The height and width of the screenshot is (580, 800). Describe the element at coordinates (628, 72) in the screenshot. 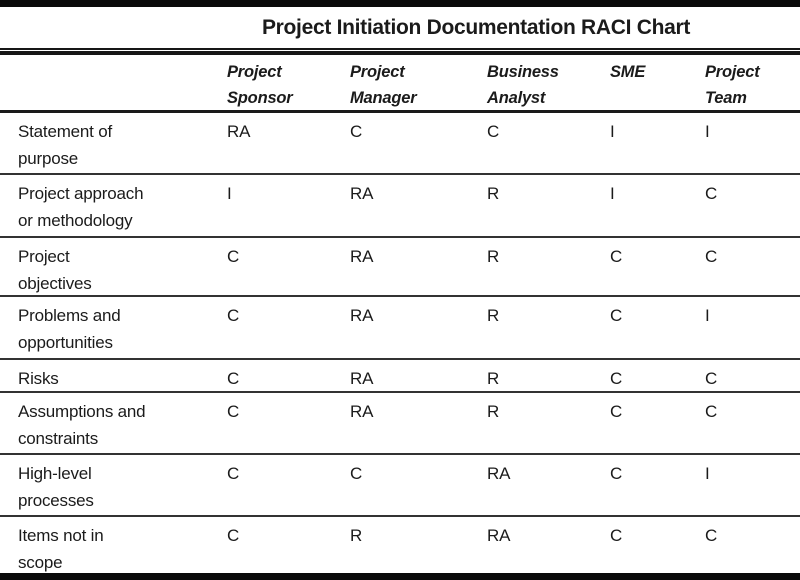

I see `column-header-sme: SME` at that location.